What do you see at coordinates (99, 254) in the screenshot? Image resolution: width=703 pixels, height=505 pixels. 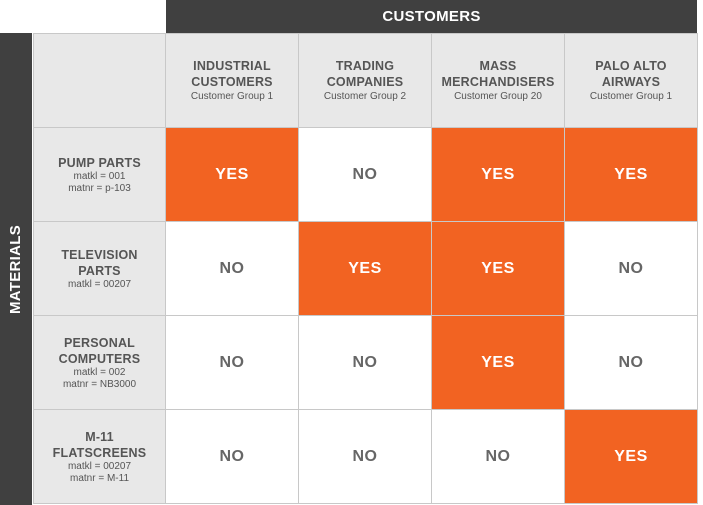 I see `row-name: TELEVISION` at bounding box center [99, 254].